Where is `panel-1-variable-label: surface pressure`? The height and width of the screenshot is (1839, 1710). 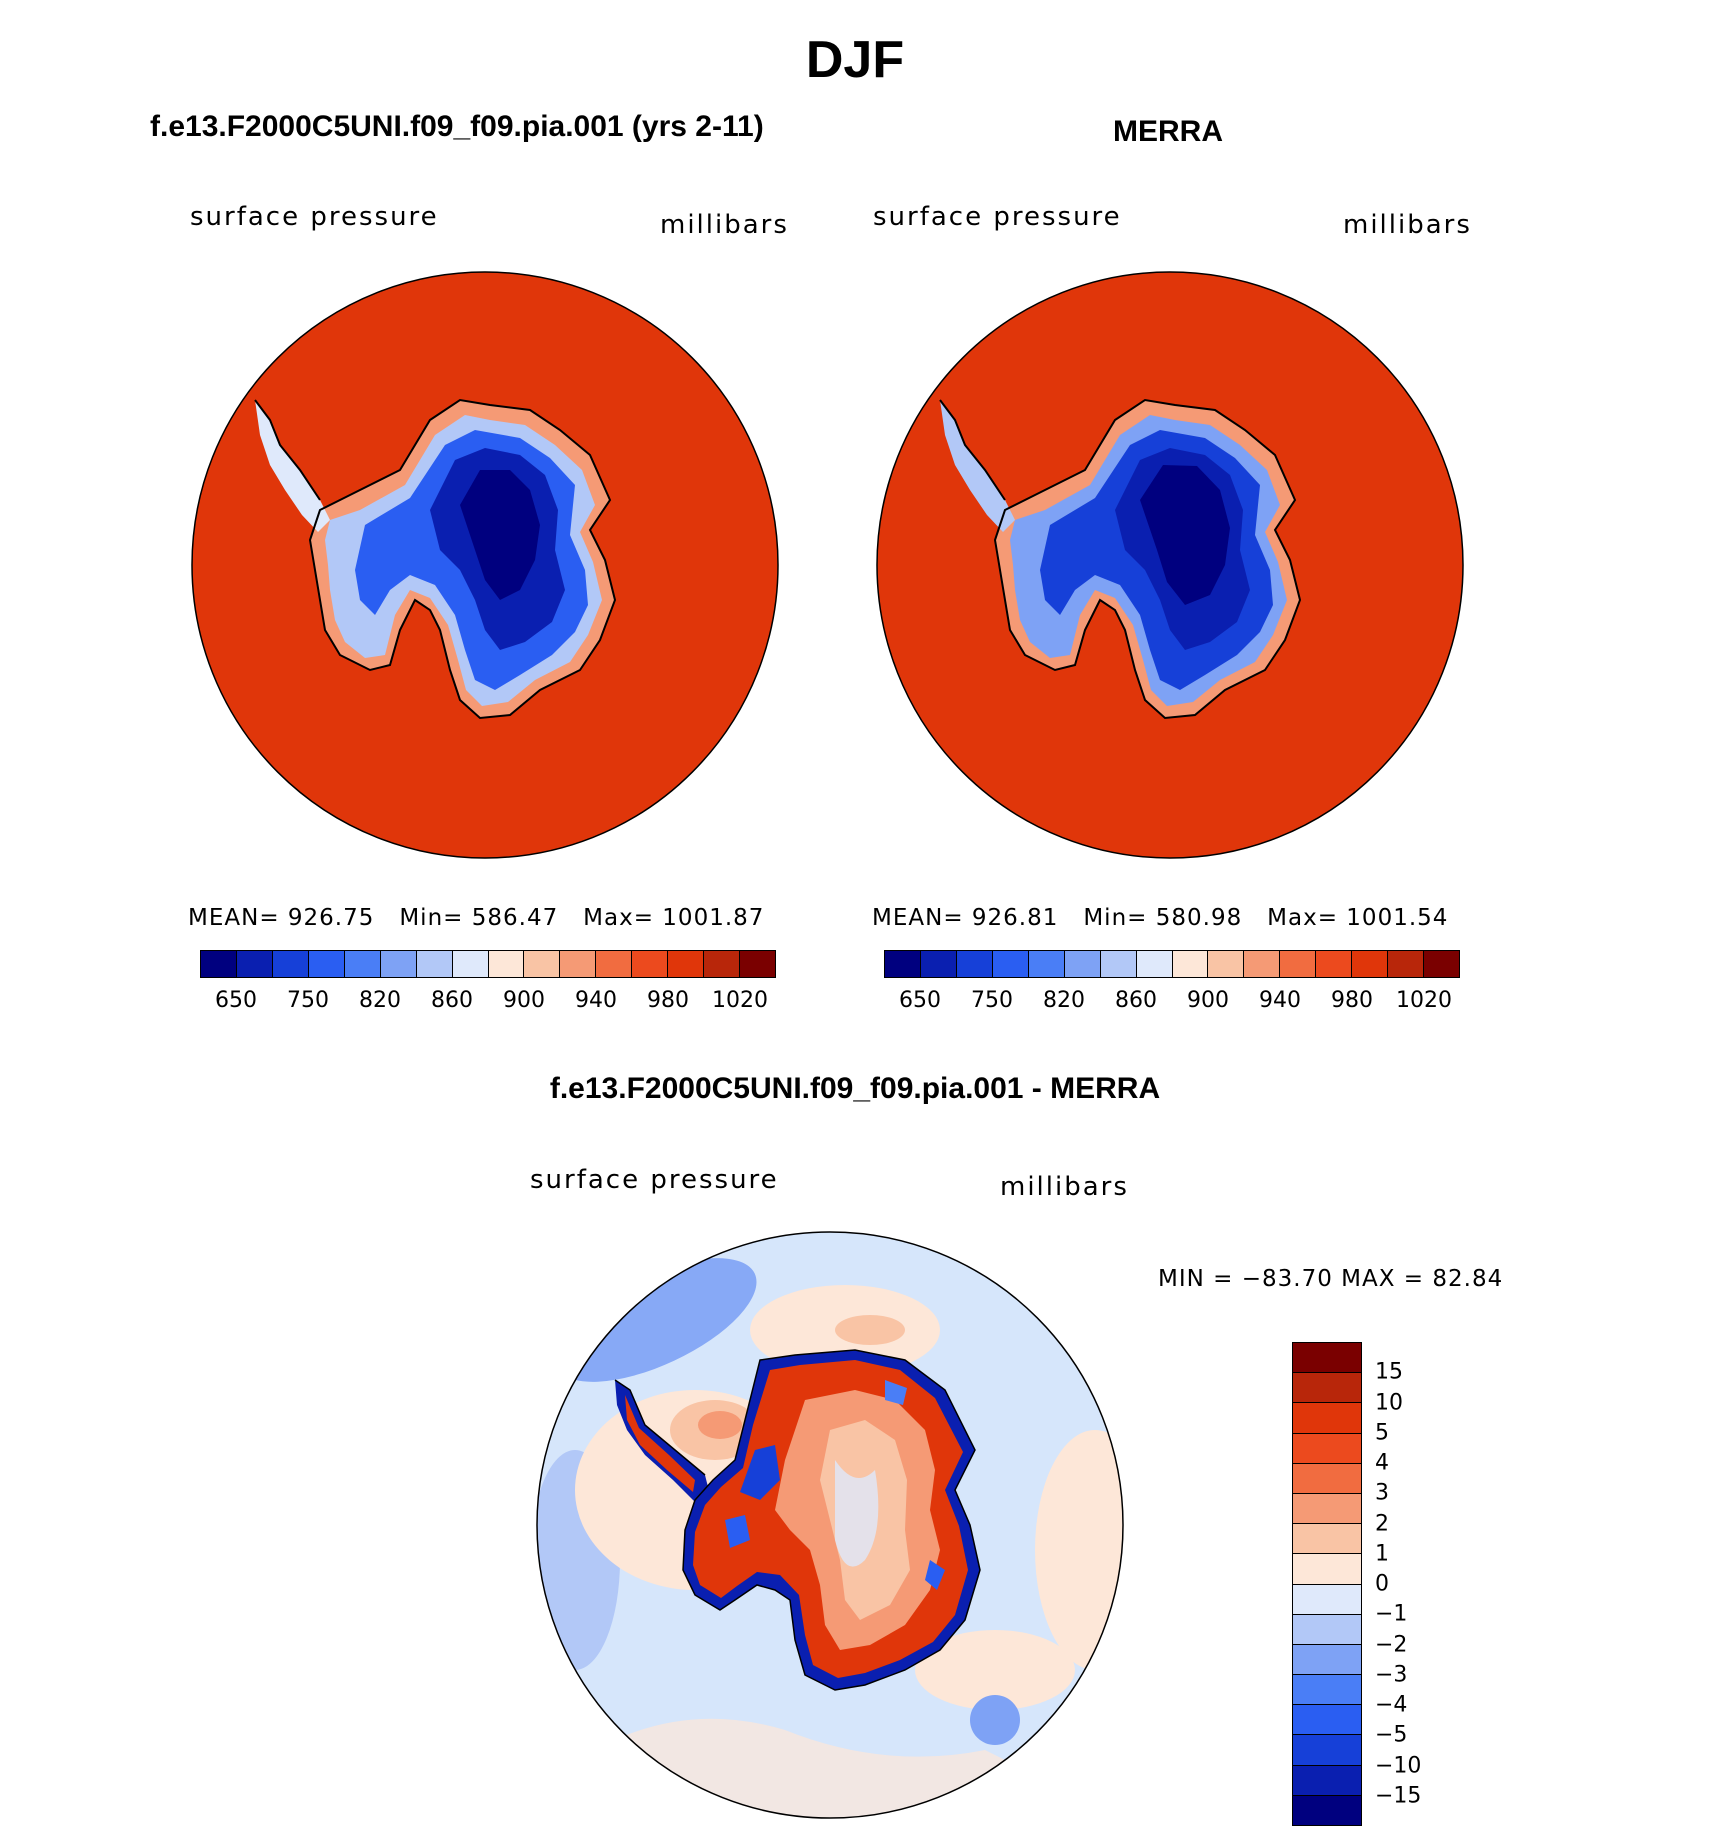
panel-1-variable-label: surface pressure is located at coordinates (314, 217).